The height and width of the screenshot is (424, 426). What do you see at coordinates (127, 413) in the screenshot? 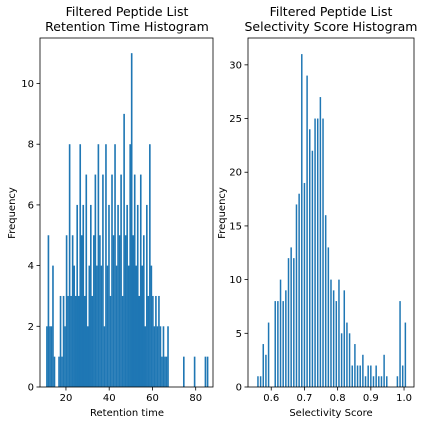
I see `x-axis-label: Retention time` at bounding box center [127, 413].